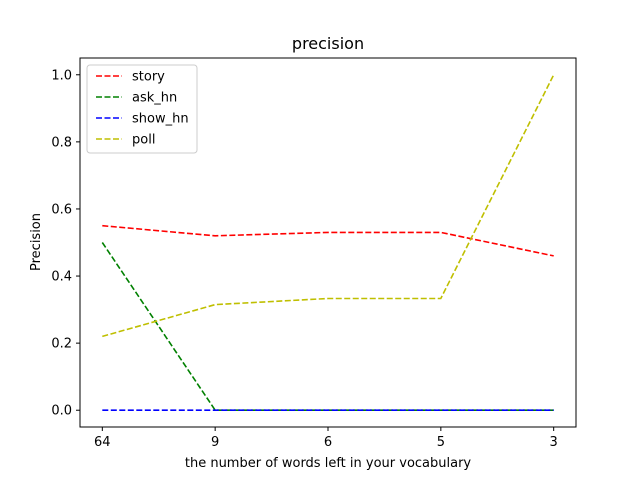 The width and height of the screenshot is (640, 480). Describe the element at coordinates (148, 77) in the screenshot. I see `legend-label-story: story` at that location.